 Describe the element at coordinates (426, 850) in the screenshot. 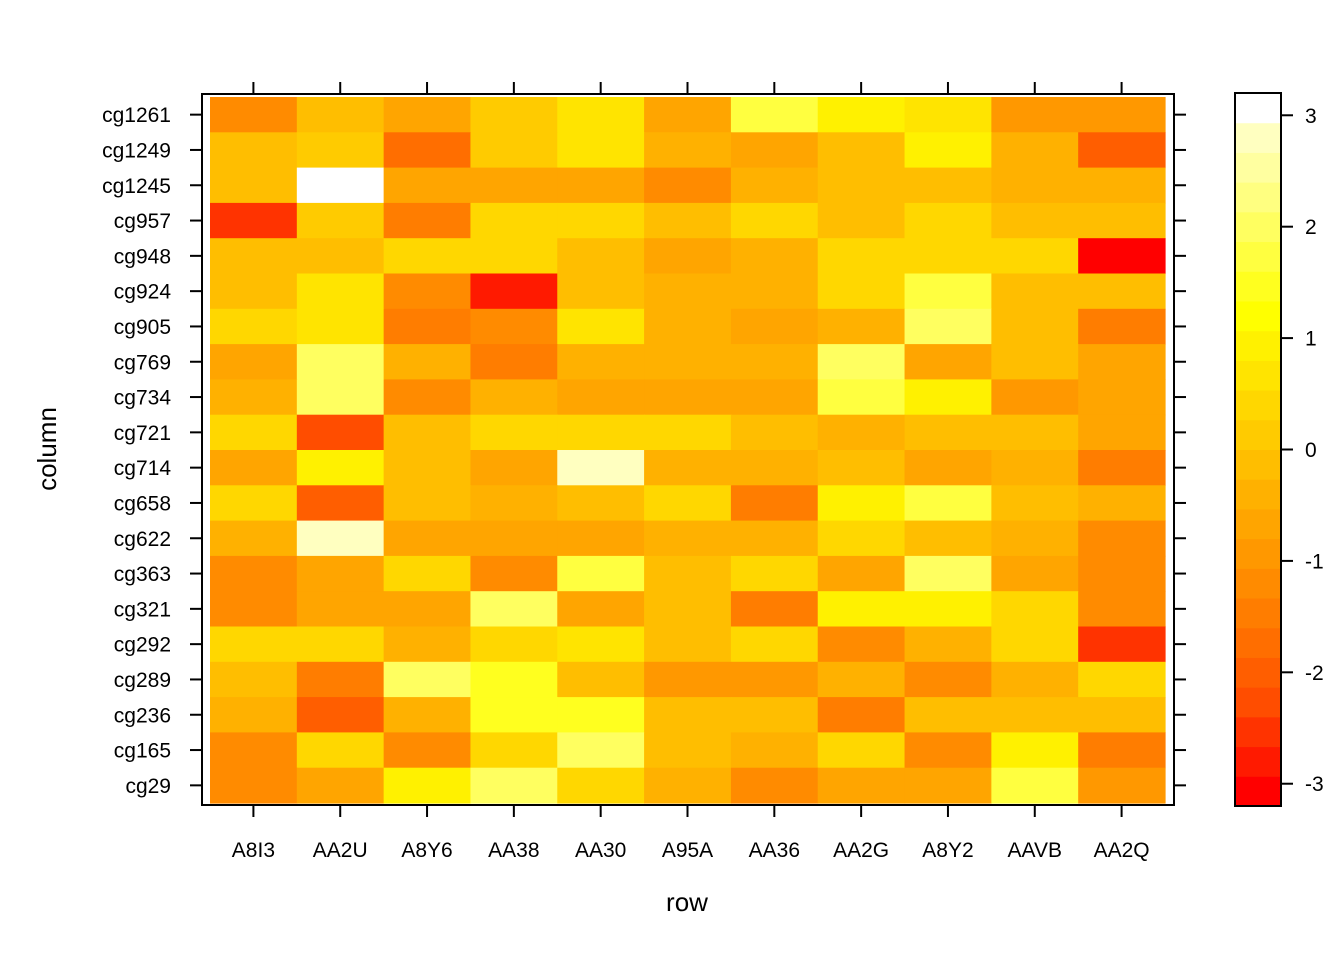

I see `x-tick-label: A8Y6` at that location.